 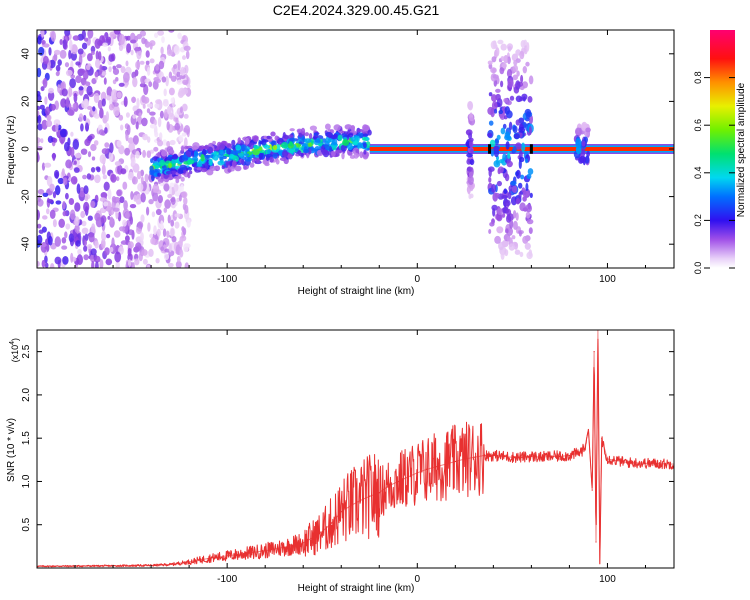 I want to click on spectrogram-y-axis-label: Frequency (Hz), so click(x=11, y=150).